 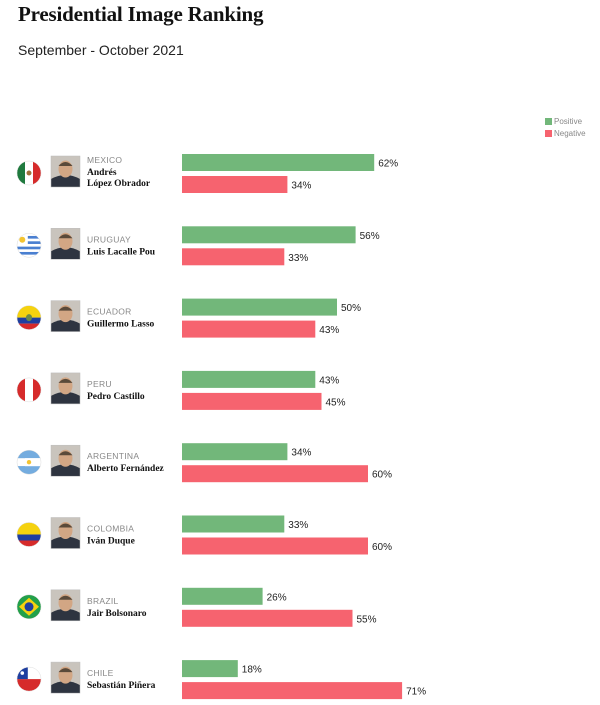 I want to click on brazil-flag-icon, so click(x=29, y=607).